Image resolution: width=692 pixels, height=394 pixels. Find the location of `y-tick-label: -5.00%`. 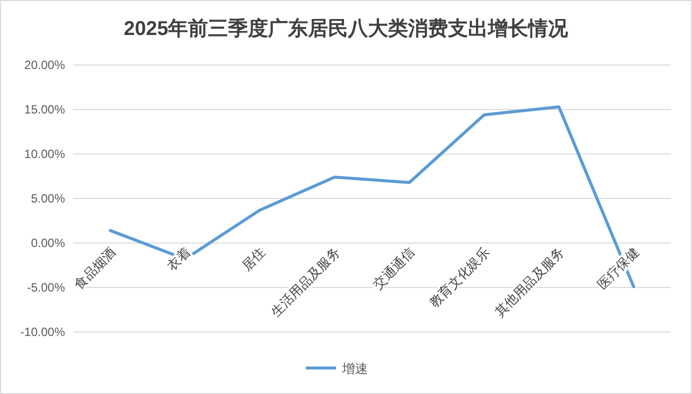

y-tick-label: -5.00% is located at coordinates (46, 287).